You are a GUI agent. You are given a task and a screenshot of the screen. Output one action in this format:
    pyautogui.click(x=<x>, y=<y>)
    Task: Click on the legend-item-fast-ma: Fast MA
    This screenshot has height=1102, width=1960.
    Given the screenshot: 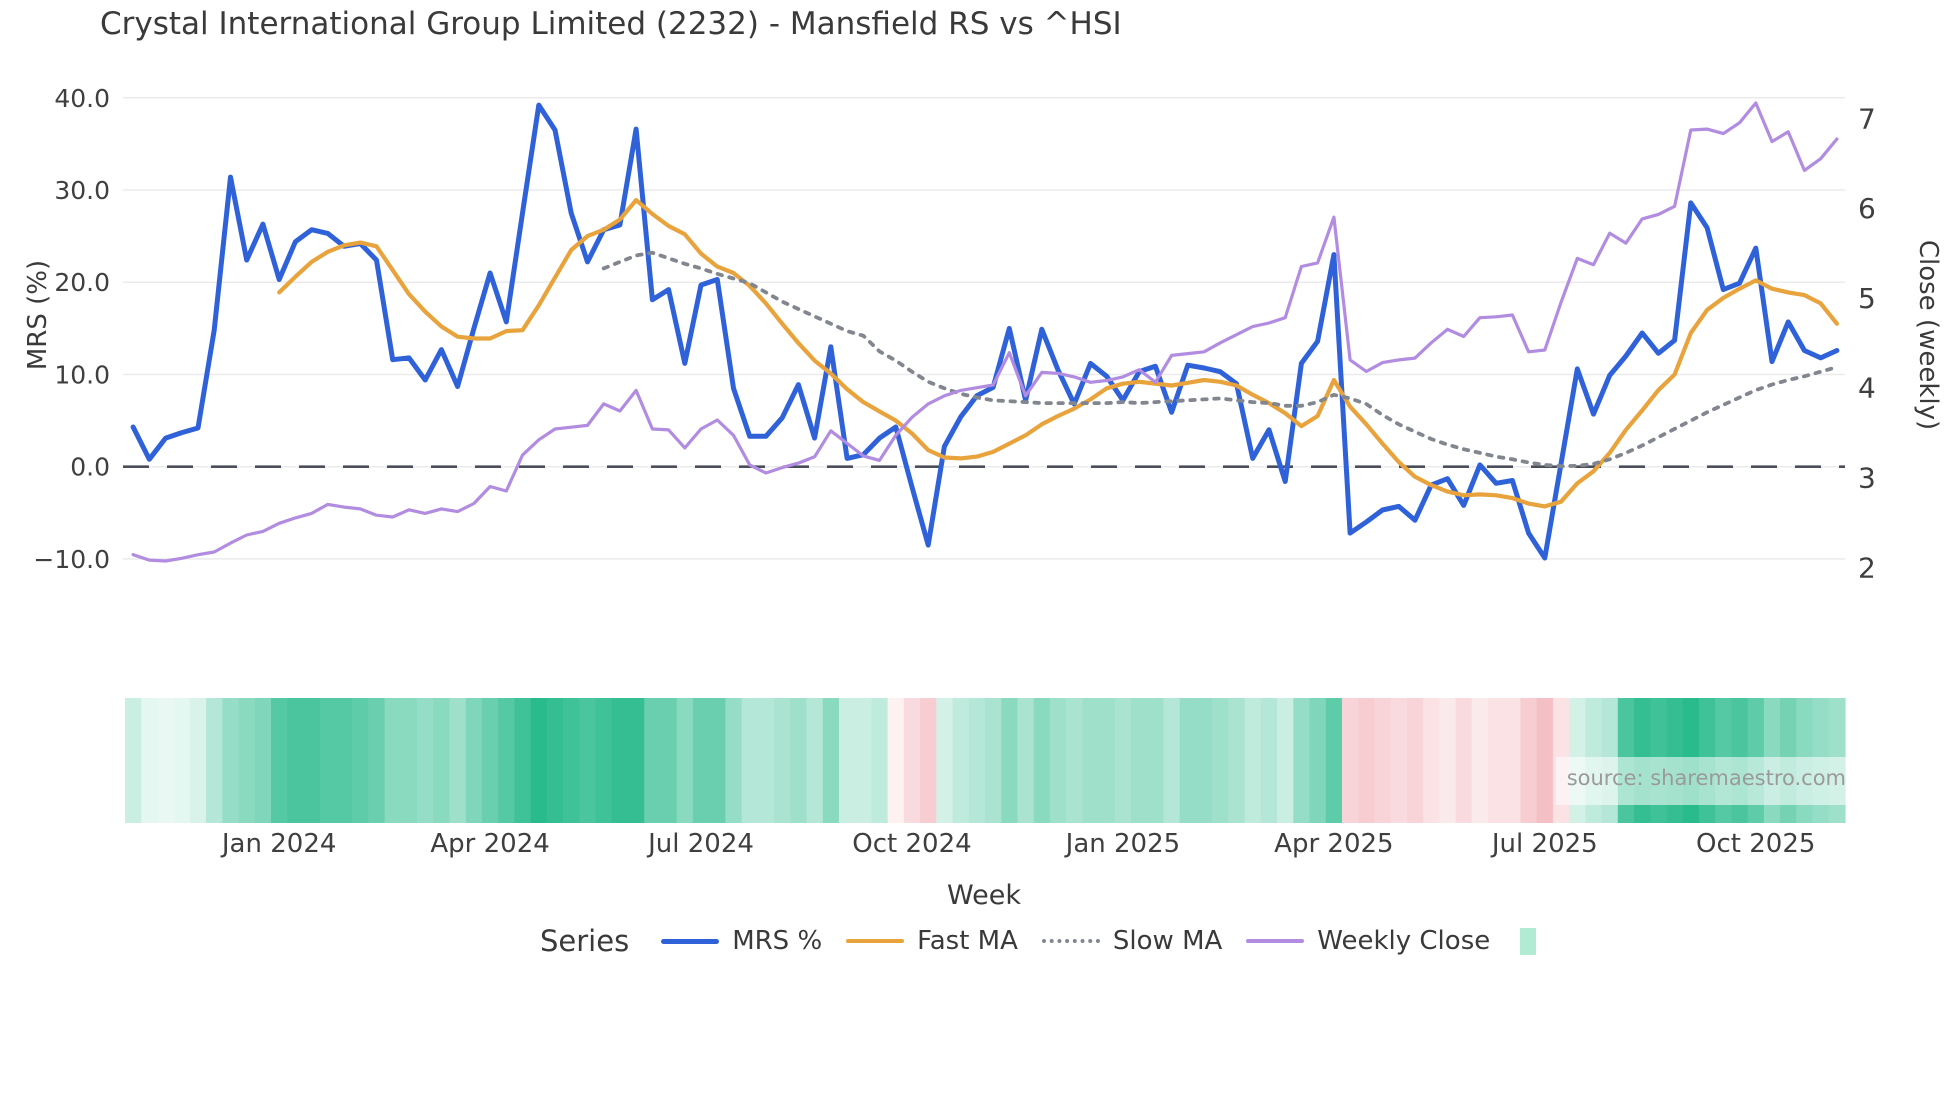 What is the action you would take?
    pyautogui.click(x=932, y=941)
    